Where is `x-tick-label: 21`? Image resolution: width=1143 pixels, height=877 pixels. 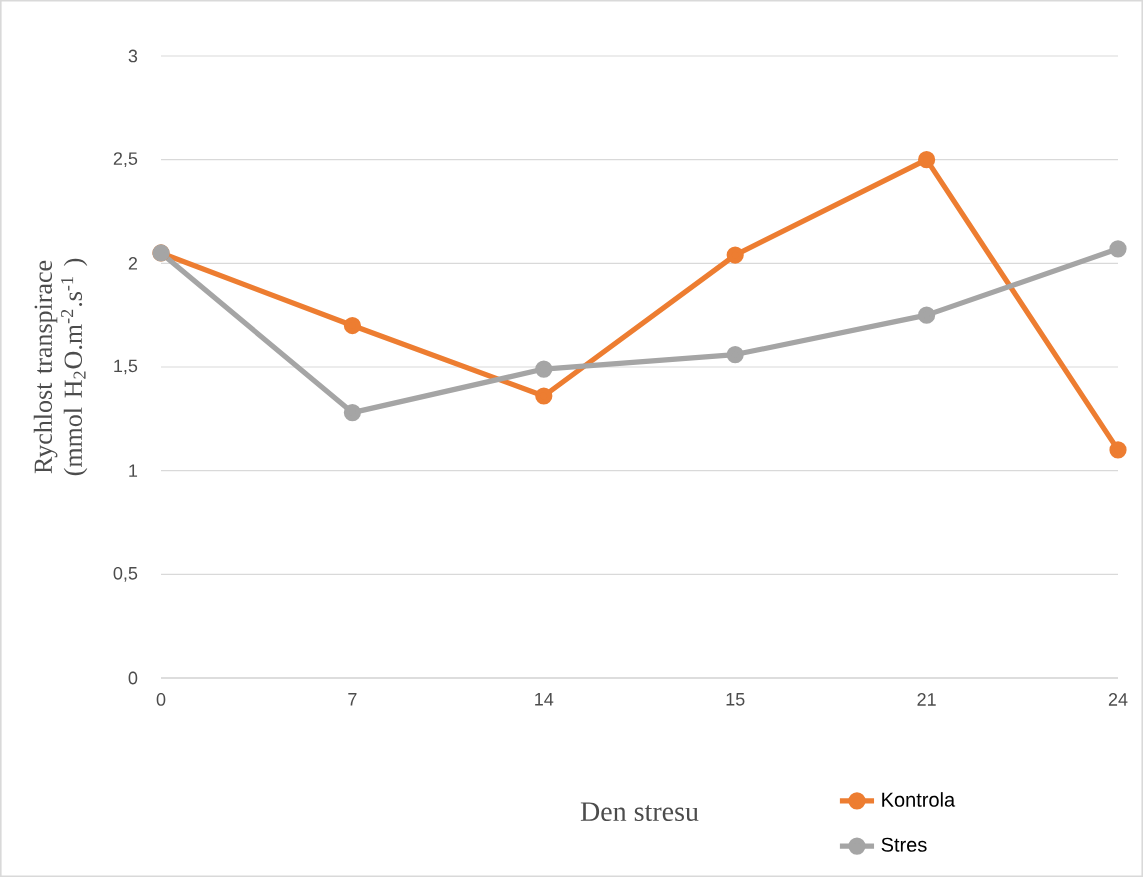
x-tick-label: 21 is located at coordinates (926, 699).